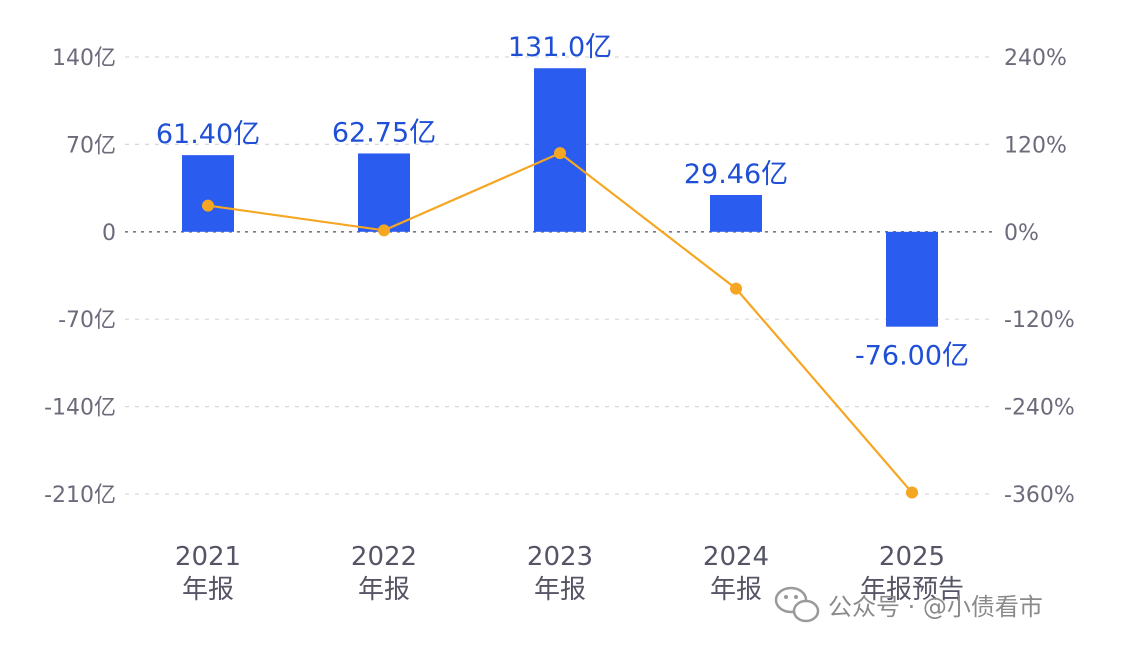 Image resolution: width=1128 pixels, height=650 pixels. I want to click on category-label: 2021, so click(208, 557).